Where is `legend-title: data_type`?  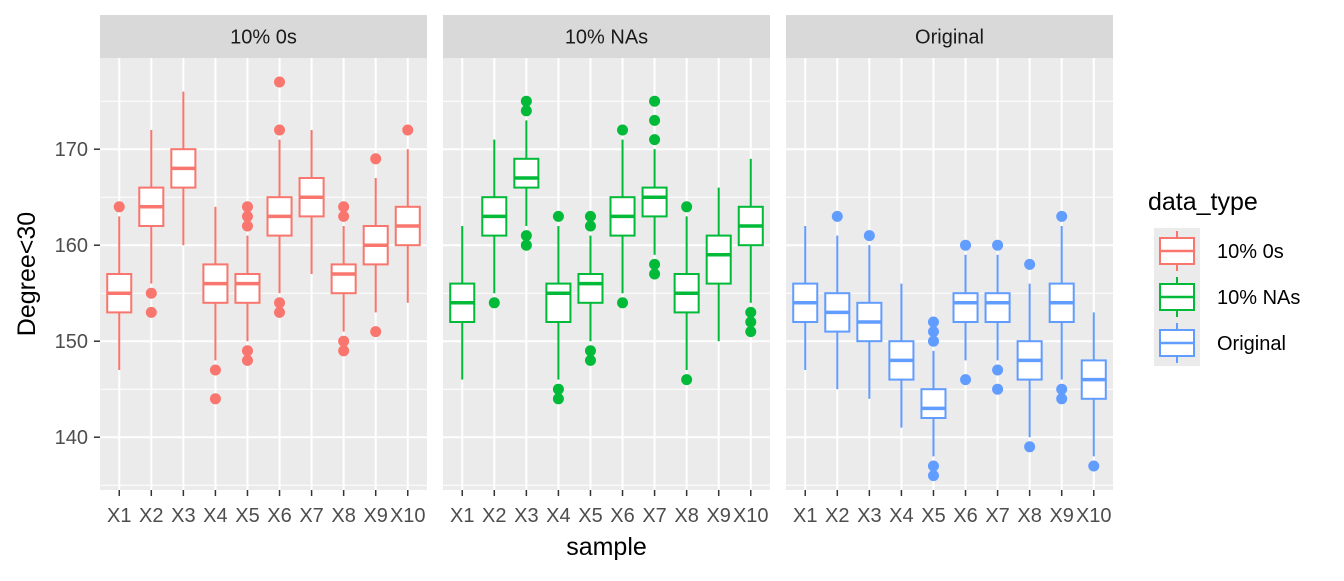
legend-title: data_type is located at coordinates (1203, 202).